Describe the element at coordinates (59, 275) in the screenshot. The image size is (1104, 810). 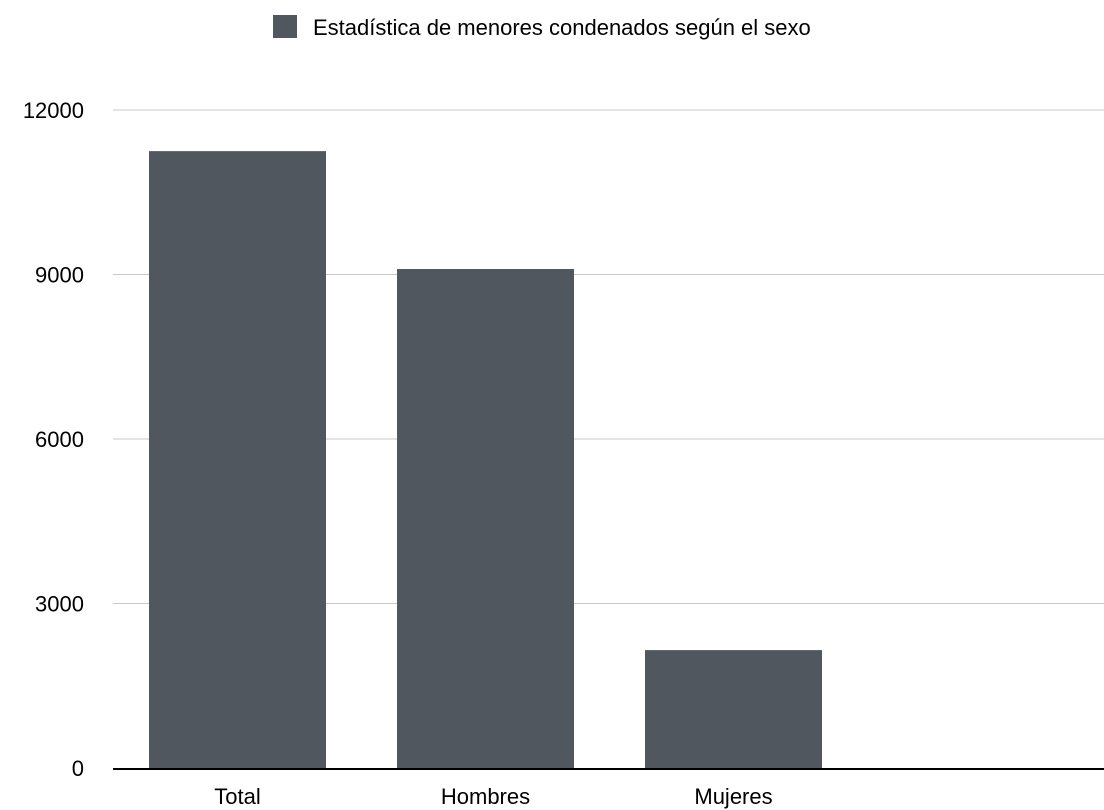
I see `y-tick-label: 9000` at that location.